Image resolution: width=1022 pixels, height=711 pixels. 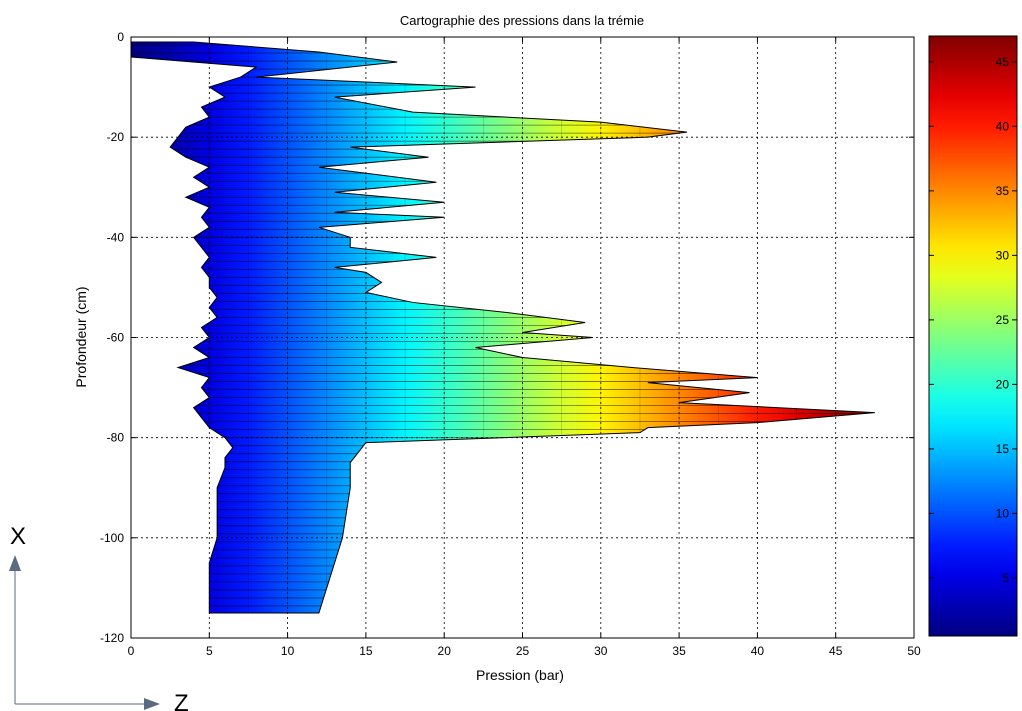 I want to click on z-arrow-head, so click(x=152, y=704).